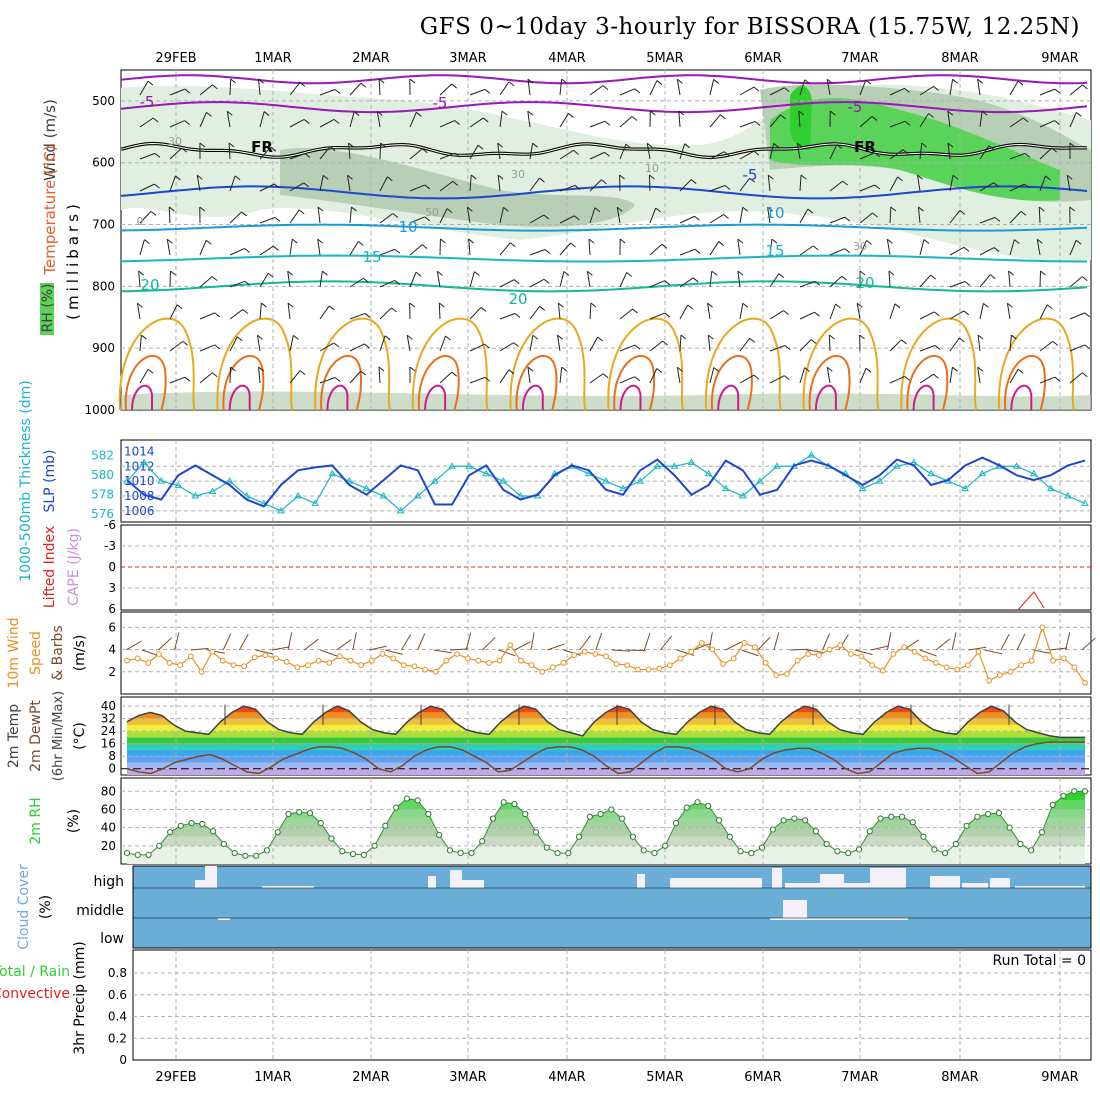  Describe the element at coordinates (467, 58) in the screenshot. I see `top-date-label: 3MAR` at that location.